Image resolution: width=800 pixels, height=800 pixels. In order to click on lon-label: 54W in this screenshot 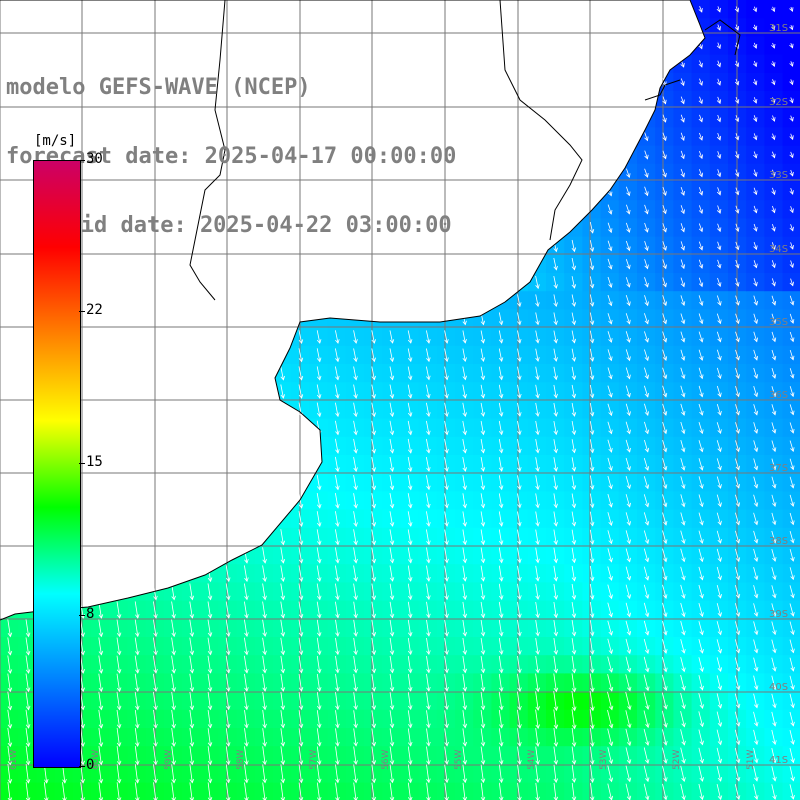, I will do `click(532, 760)`.